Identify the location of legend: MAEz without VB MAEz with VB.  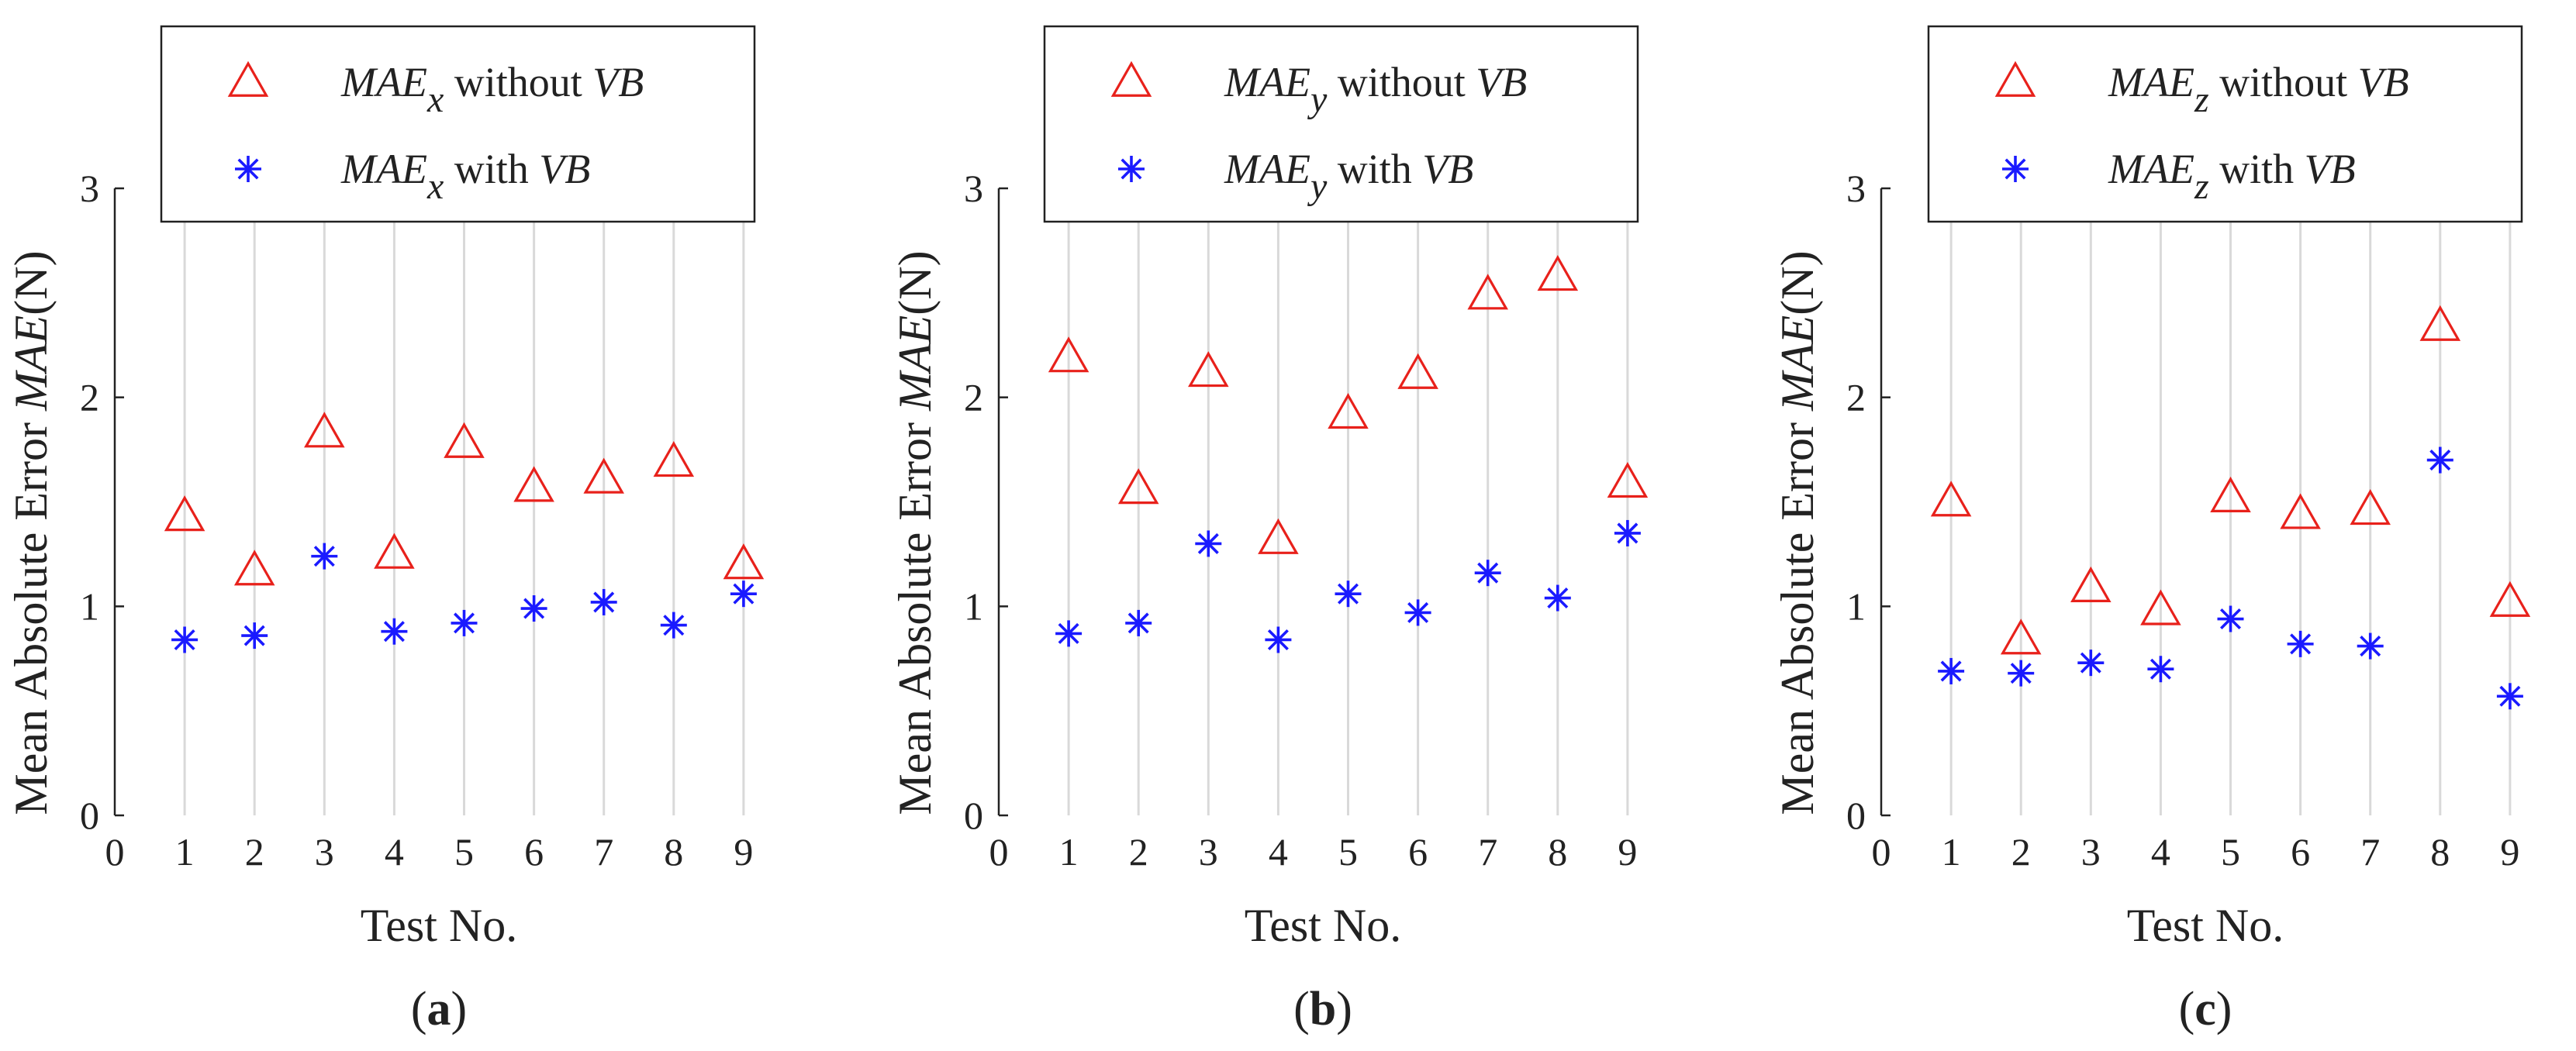
(2225, 124).